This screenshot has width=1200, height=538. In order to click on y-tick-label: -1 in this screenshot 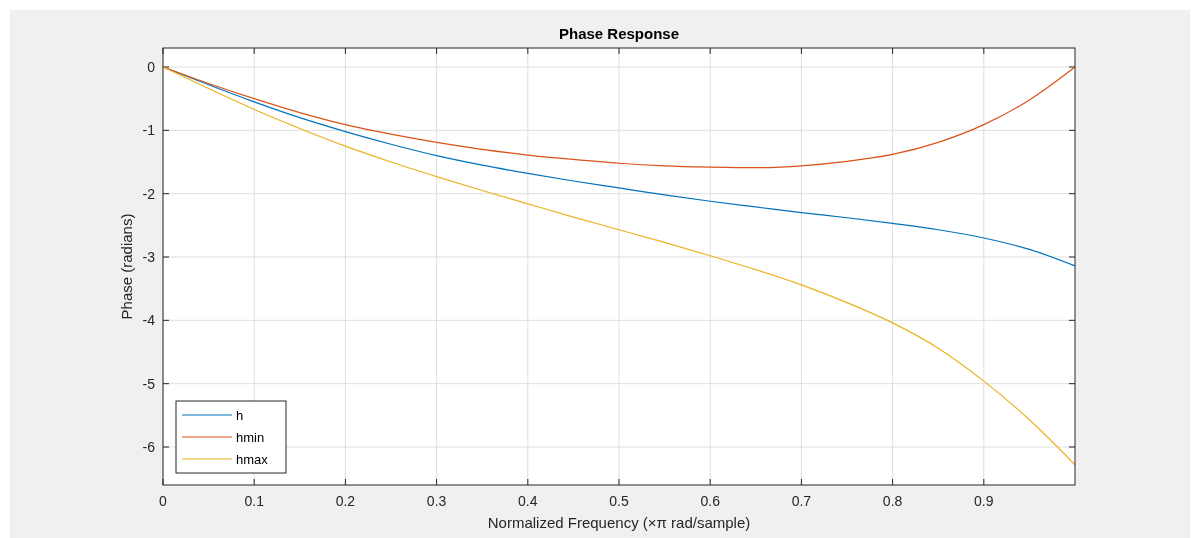, I will do `click(149, 130)`.